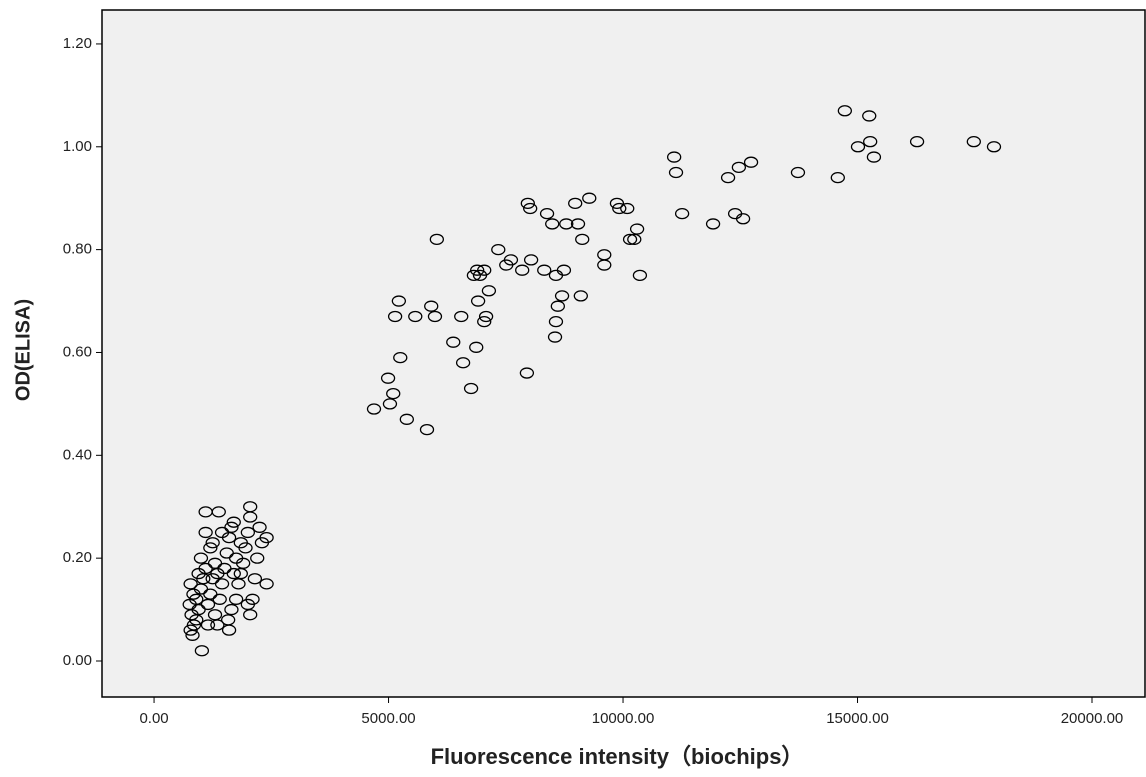 This screenshot has width=1146, height=777. Describe the element at coordinates (1092, 718) in the screenshot. I see `x-tick-label: 20000.00` at that location.